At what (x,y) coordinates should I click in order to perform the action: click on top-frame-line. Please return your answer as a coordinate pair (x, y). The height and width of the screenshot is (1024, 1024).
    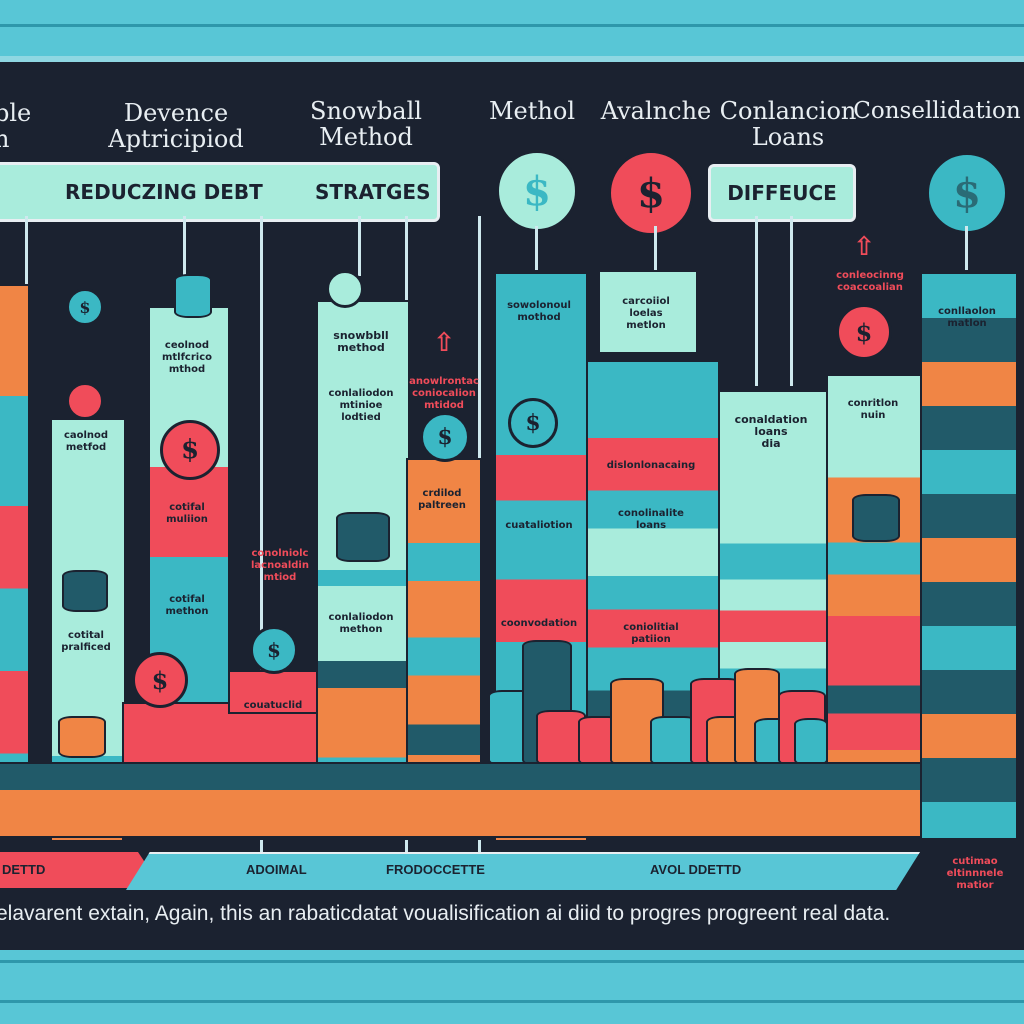
    Looking at the image, I should click on (512, 25).